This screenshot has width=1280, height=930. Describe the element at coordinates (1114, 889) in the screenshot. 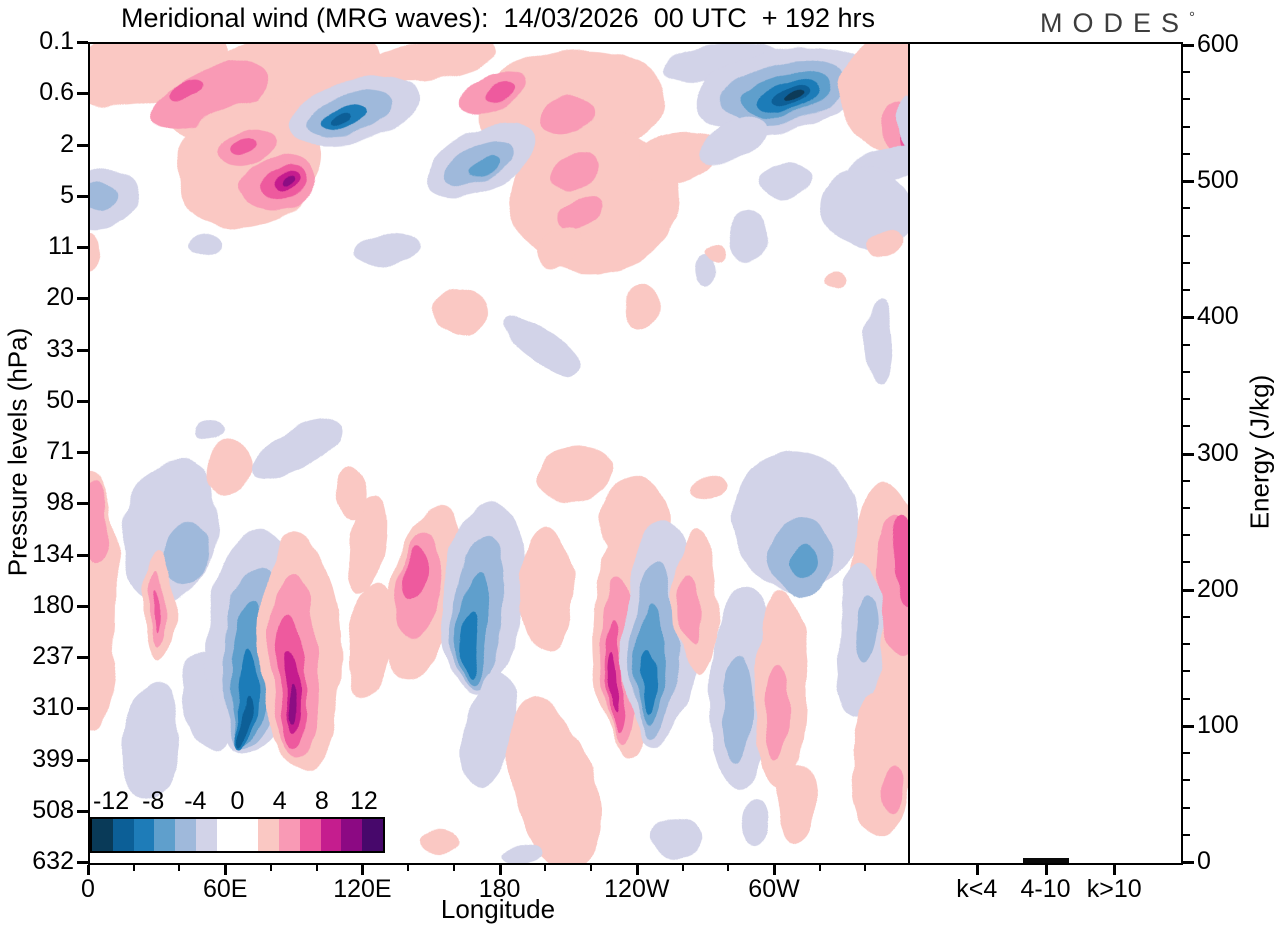

I see `wavenumber-tick-label: k>10` at that location.